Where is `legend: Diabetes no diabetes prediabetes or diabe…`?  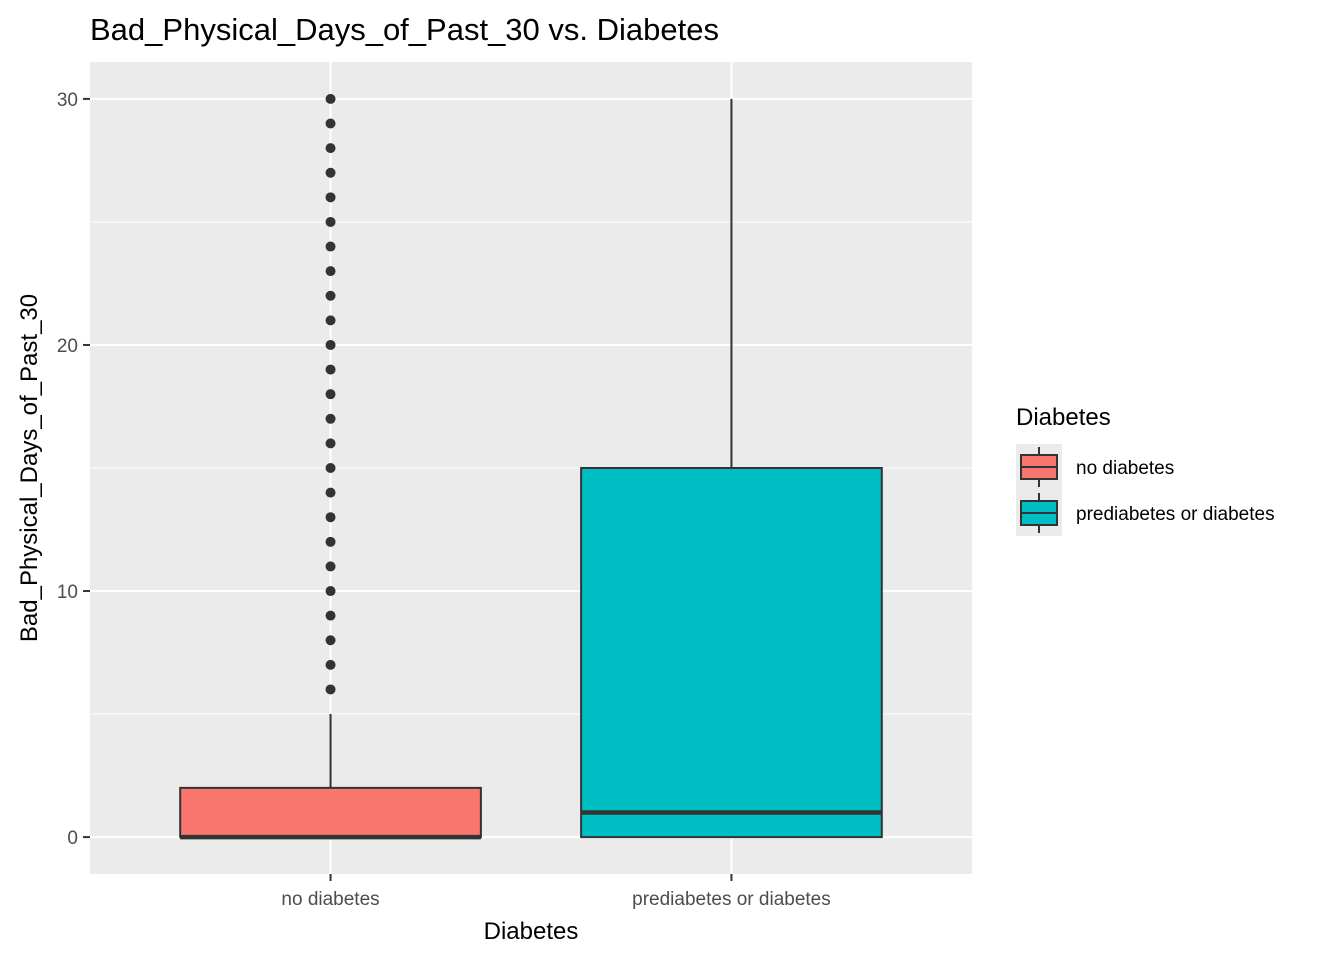
legend: Diabetes no diabetes prediabetes or diabe… is located at coordinates (1145, 470).